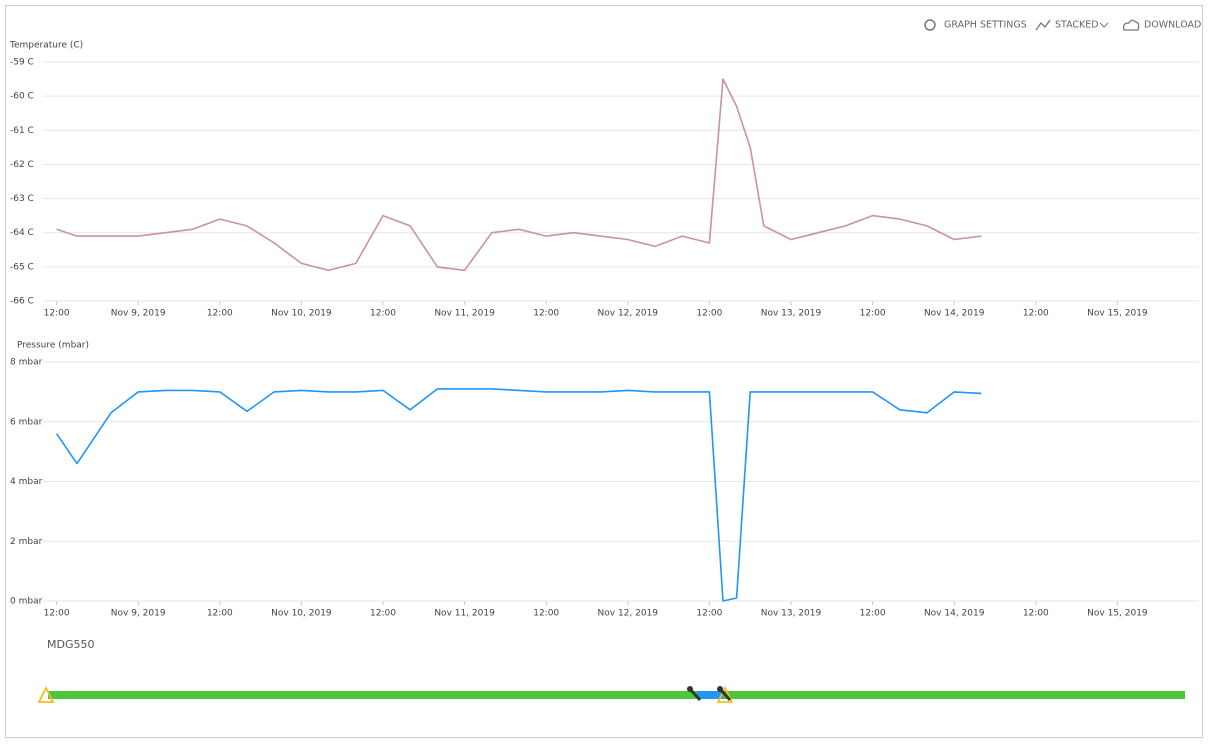 Image resolution: width=1208 pixels, height=744 pixels. What do you see at coordinates (1104, 25) in the screenshot?
I see `chevron` at bounding box center [1104, 25].